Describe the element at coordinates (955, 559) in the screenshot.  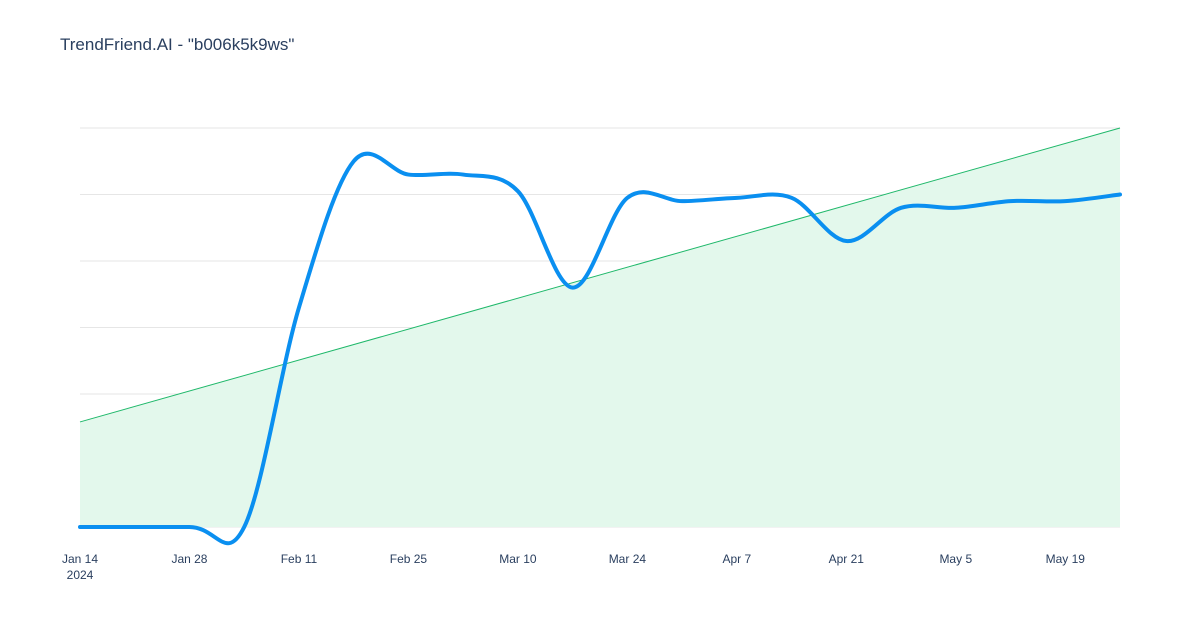
I see `x-tick-label: May 5` at that location.